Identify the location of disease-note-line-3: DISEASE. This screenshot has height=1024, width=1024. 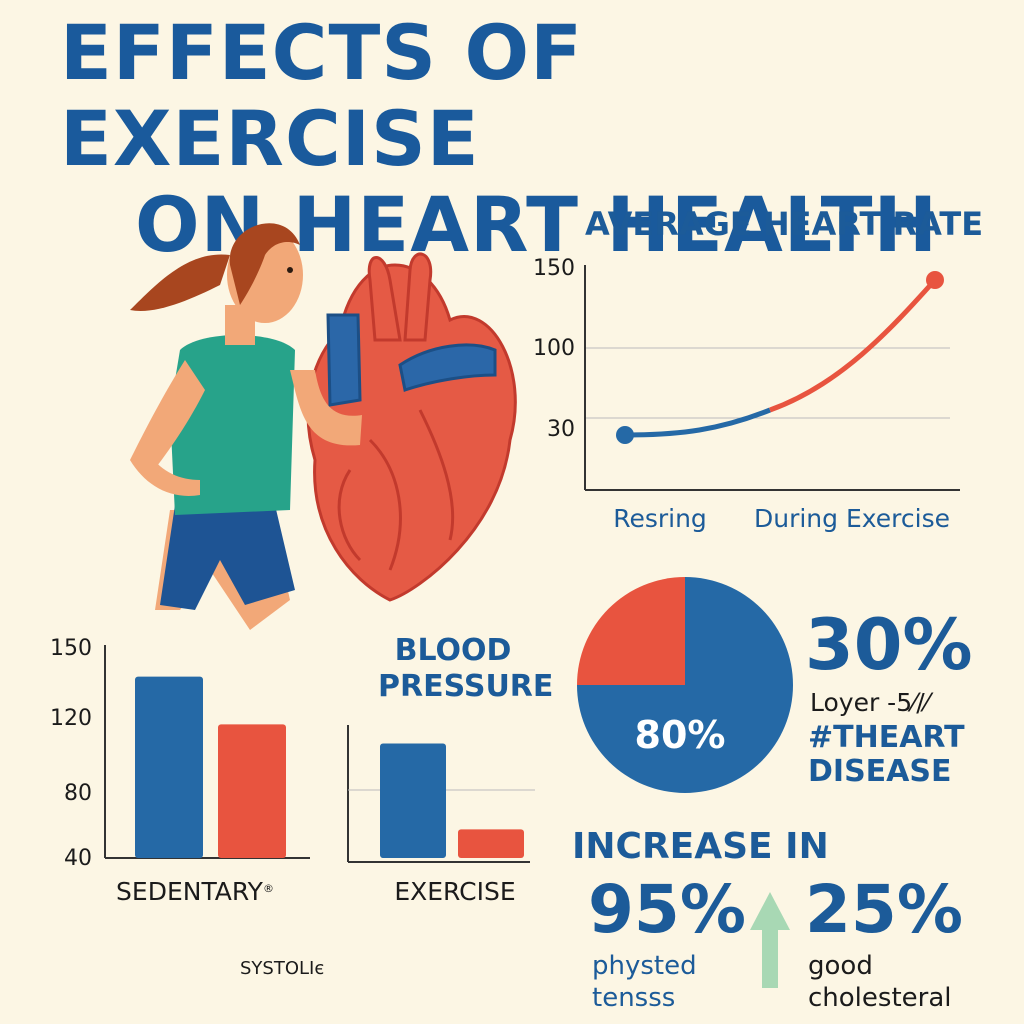
(880, 771).